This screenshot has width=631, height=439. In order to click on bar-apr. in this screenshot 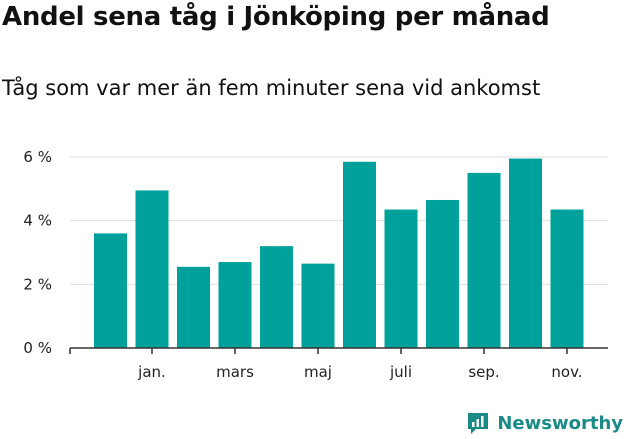, I will do `click(276, 297)`.